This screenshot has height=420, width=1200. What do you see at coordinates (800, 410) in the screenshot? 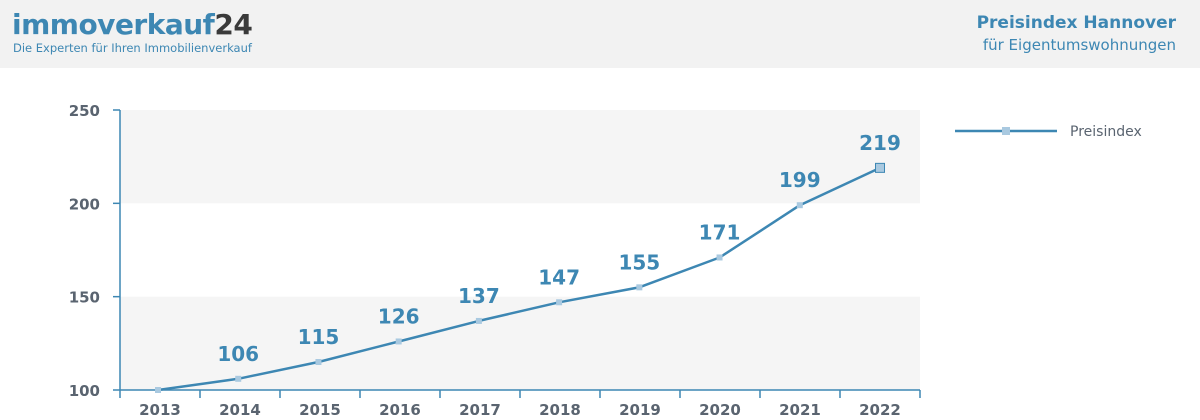
I see `x-tick-label: 2021` at bounding box center [800, 410].